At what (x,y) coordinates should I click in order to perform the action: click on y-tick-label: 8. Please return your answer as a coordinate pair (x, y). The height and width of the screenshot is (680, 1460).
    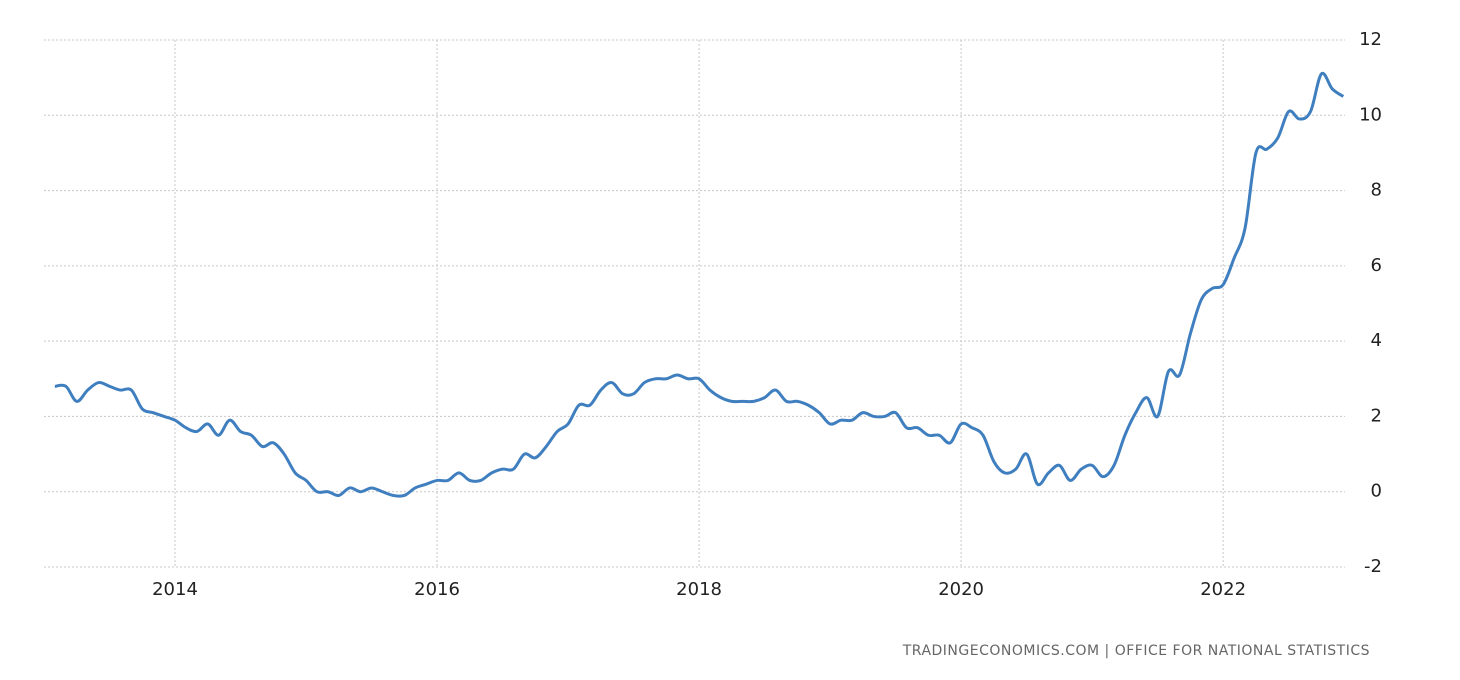
    Looking at the image, I should click on (1376, 190).